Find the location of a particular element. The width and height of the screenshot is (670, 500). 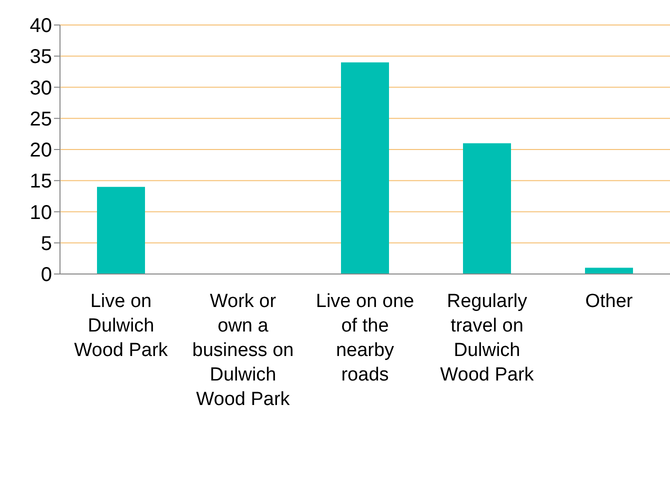

x-tick-label: Other is located at coordinates (609, 301).